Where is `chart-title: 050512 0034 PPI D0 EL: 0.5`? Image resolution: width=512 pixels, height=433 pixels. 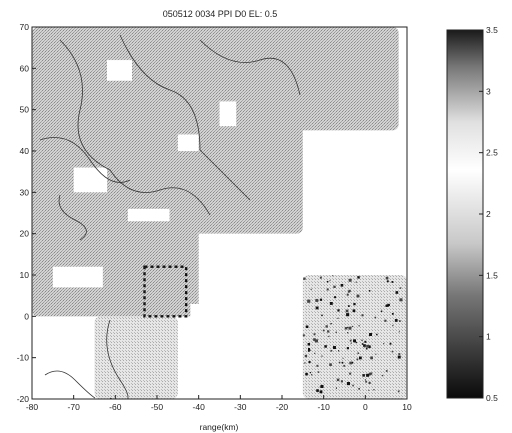 chart-title: 050512 0034 PPI D0 EL: 0.5 is located at coordinates (220, 14).